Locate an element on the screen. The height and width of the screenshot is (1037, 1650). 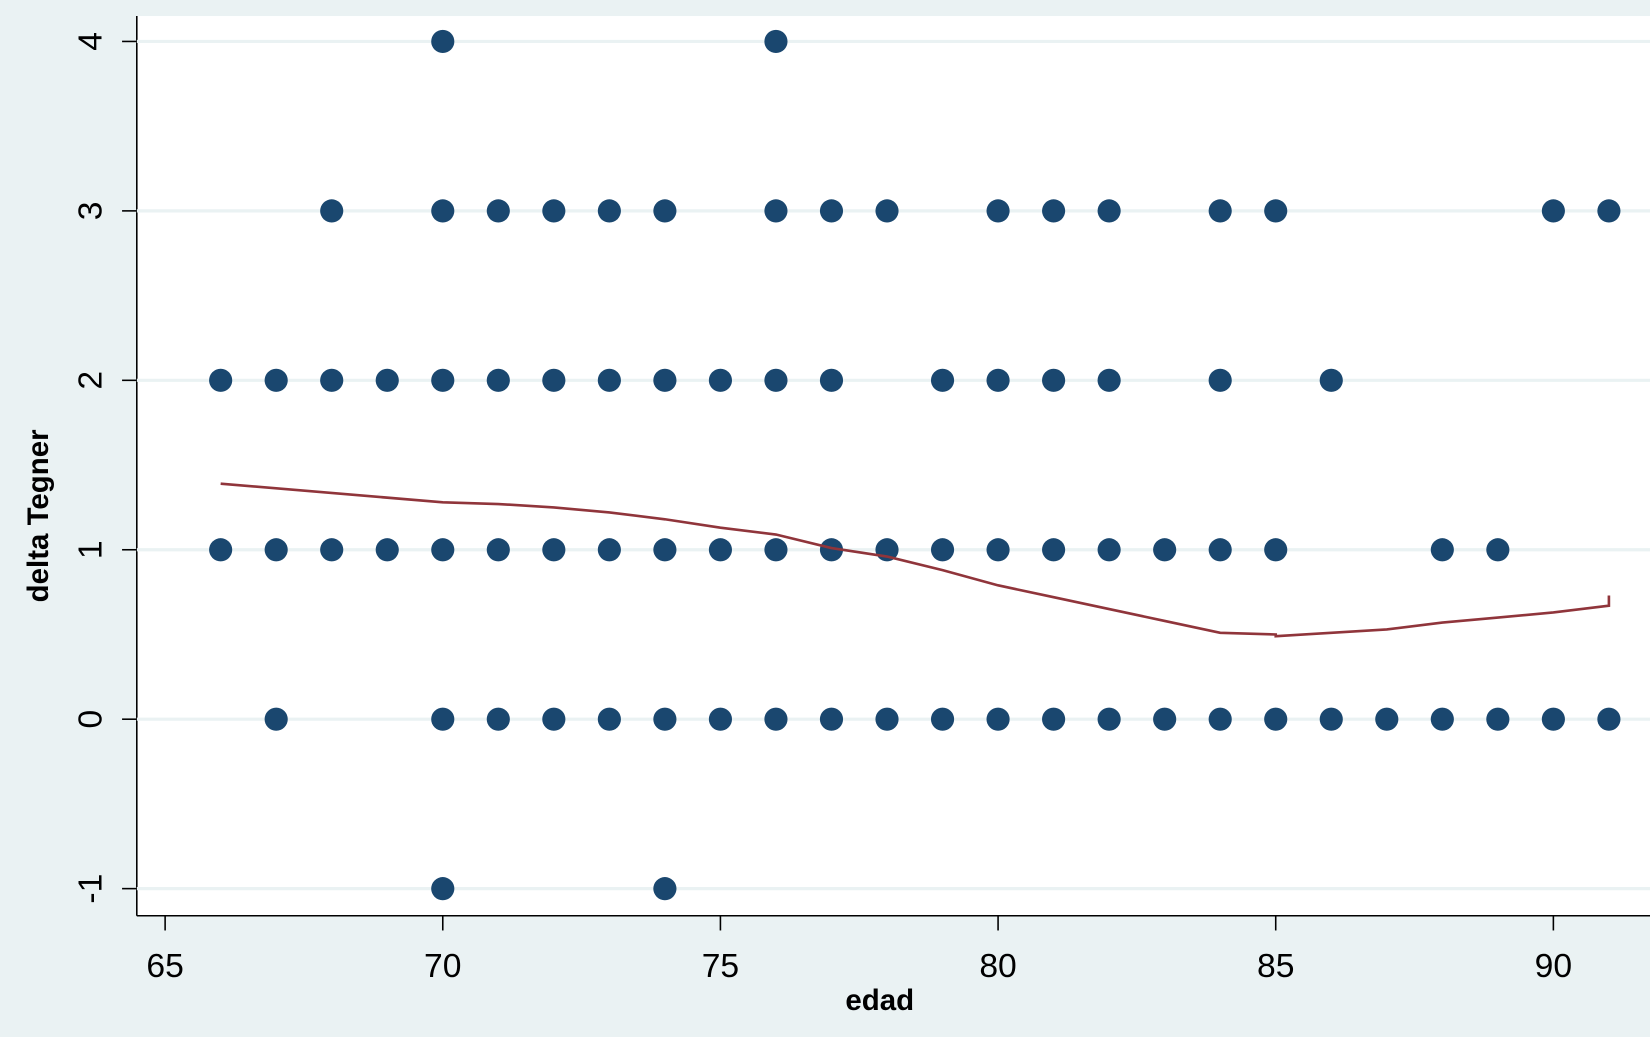
x-tick-label: 80 is located at coordinates (997, 966).